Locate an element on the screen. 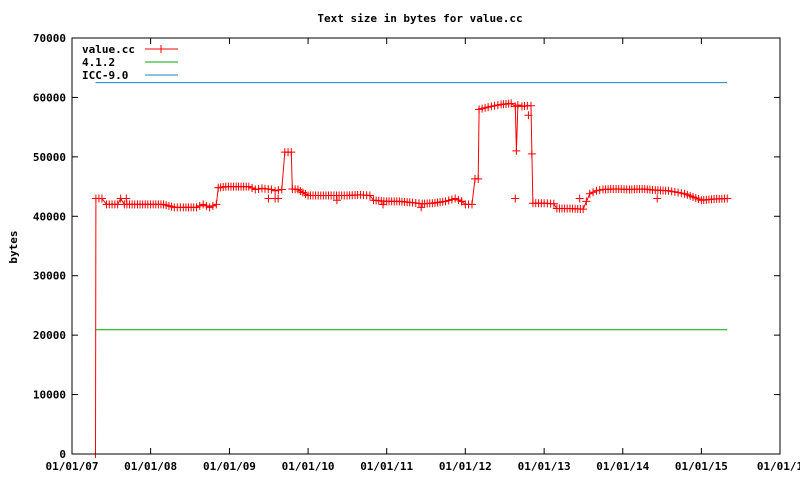 The image size is (800, 480). x-tick-label: 01/01/13 is located at coordinates (544, 466).